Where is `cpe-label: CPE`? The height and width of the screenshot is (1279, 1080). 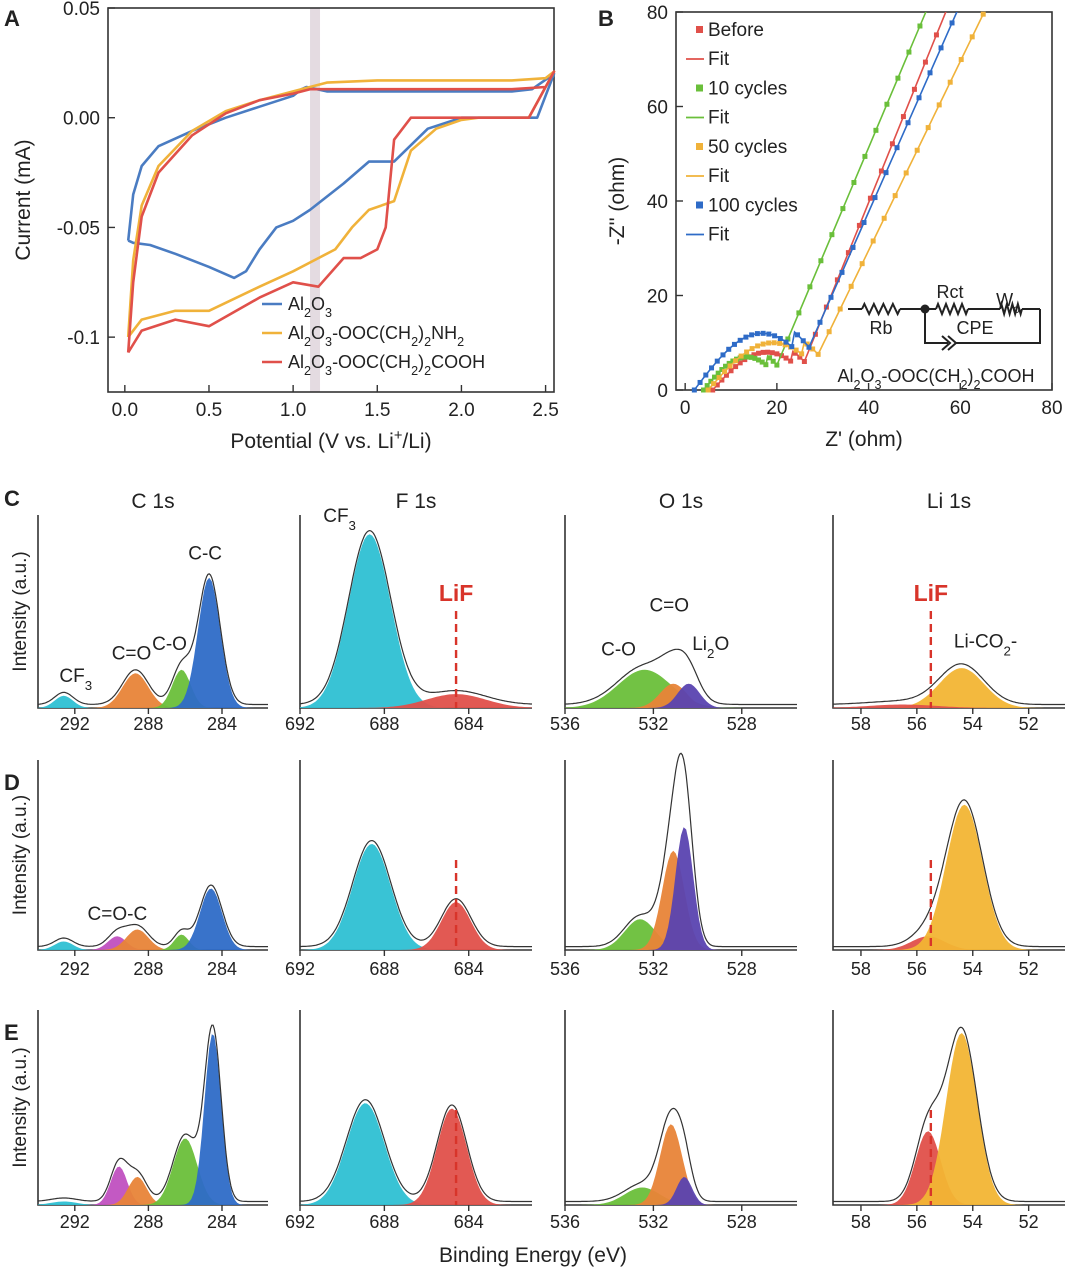
cpe-label: CPE is located at coordinates (974, 328).